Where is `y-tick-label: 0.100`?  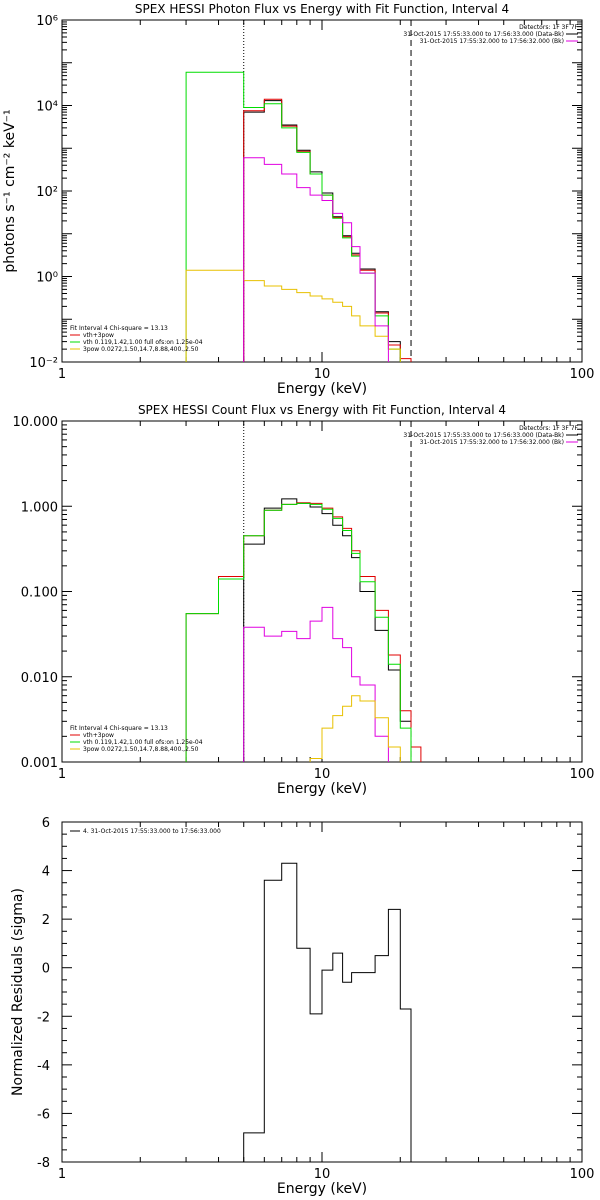 y-tick-label: 0.100 is located at coordinates (39, 593).